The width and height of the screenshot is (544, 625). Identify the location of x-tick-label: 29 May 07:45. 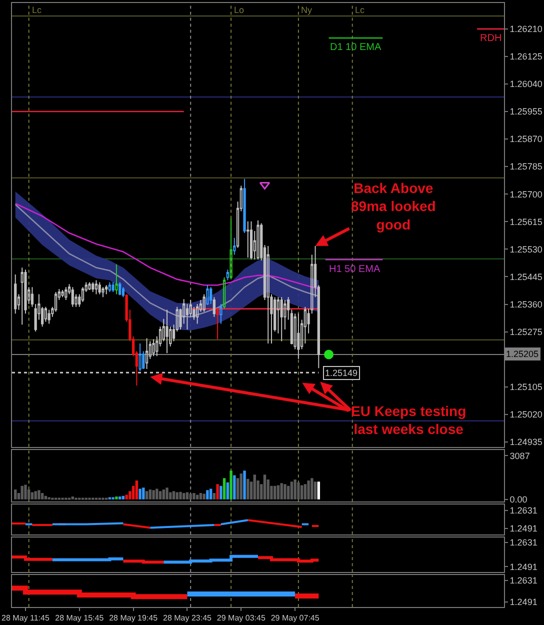
(295, 618).